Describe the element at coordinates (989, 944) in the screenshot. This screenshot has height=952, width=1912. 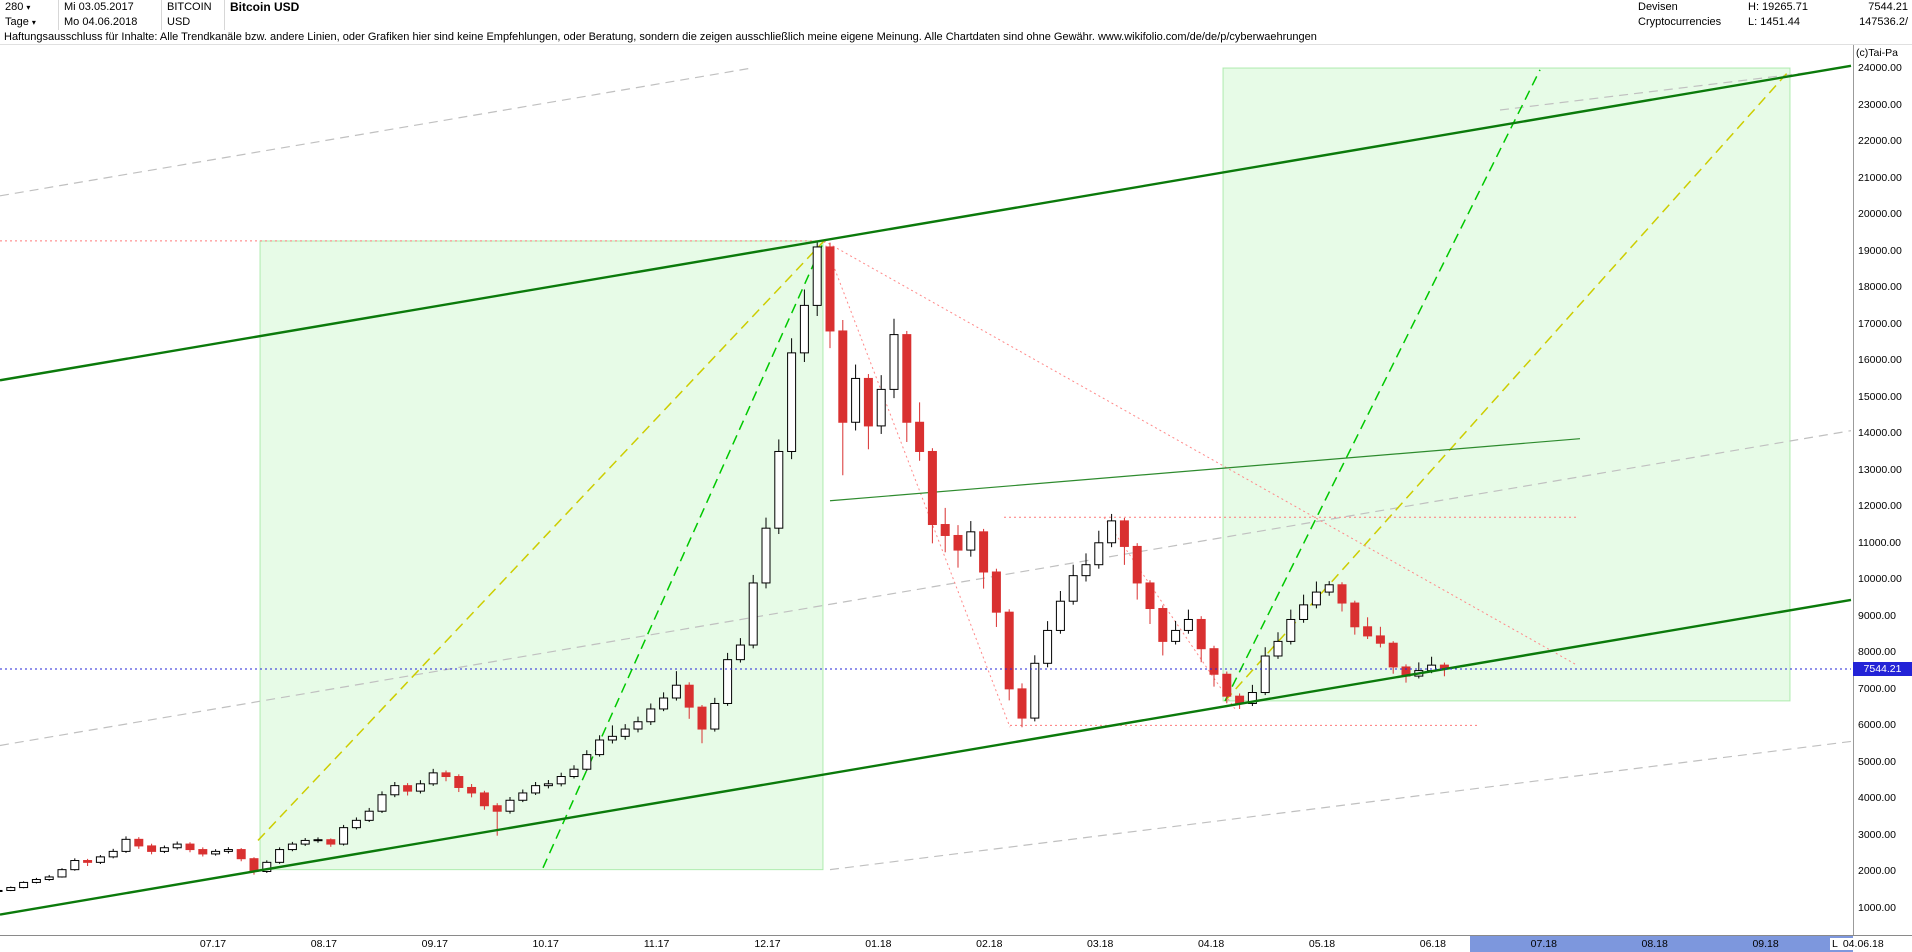
I see `time-axis-label: 02.18` at that location.